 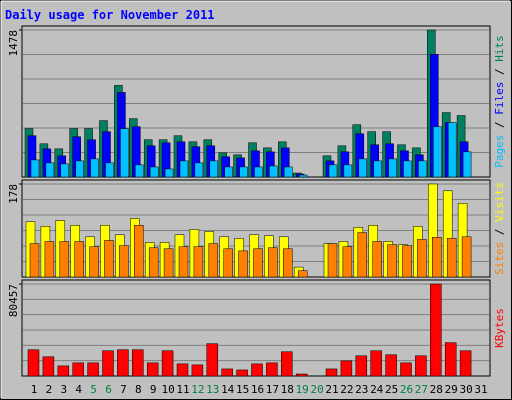 What do you see at coordinates (49, 389) in the screenshot?
I see `x-tick-label: 2` at bounding box center [49, 389].